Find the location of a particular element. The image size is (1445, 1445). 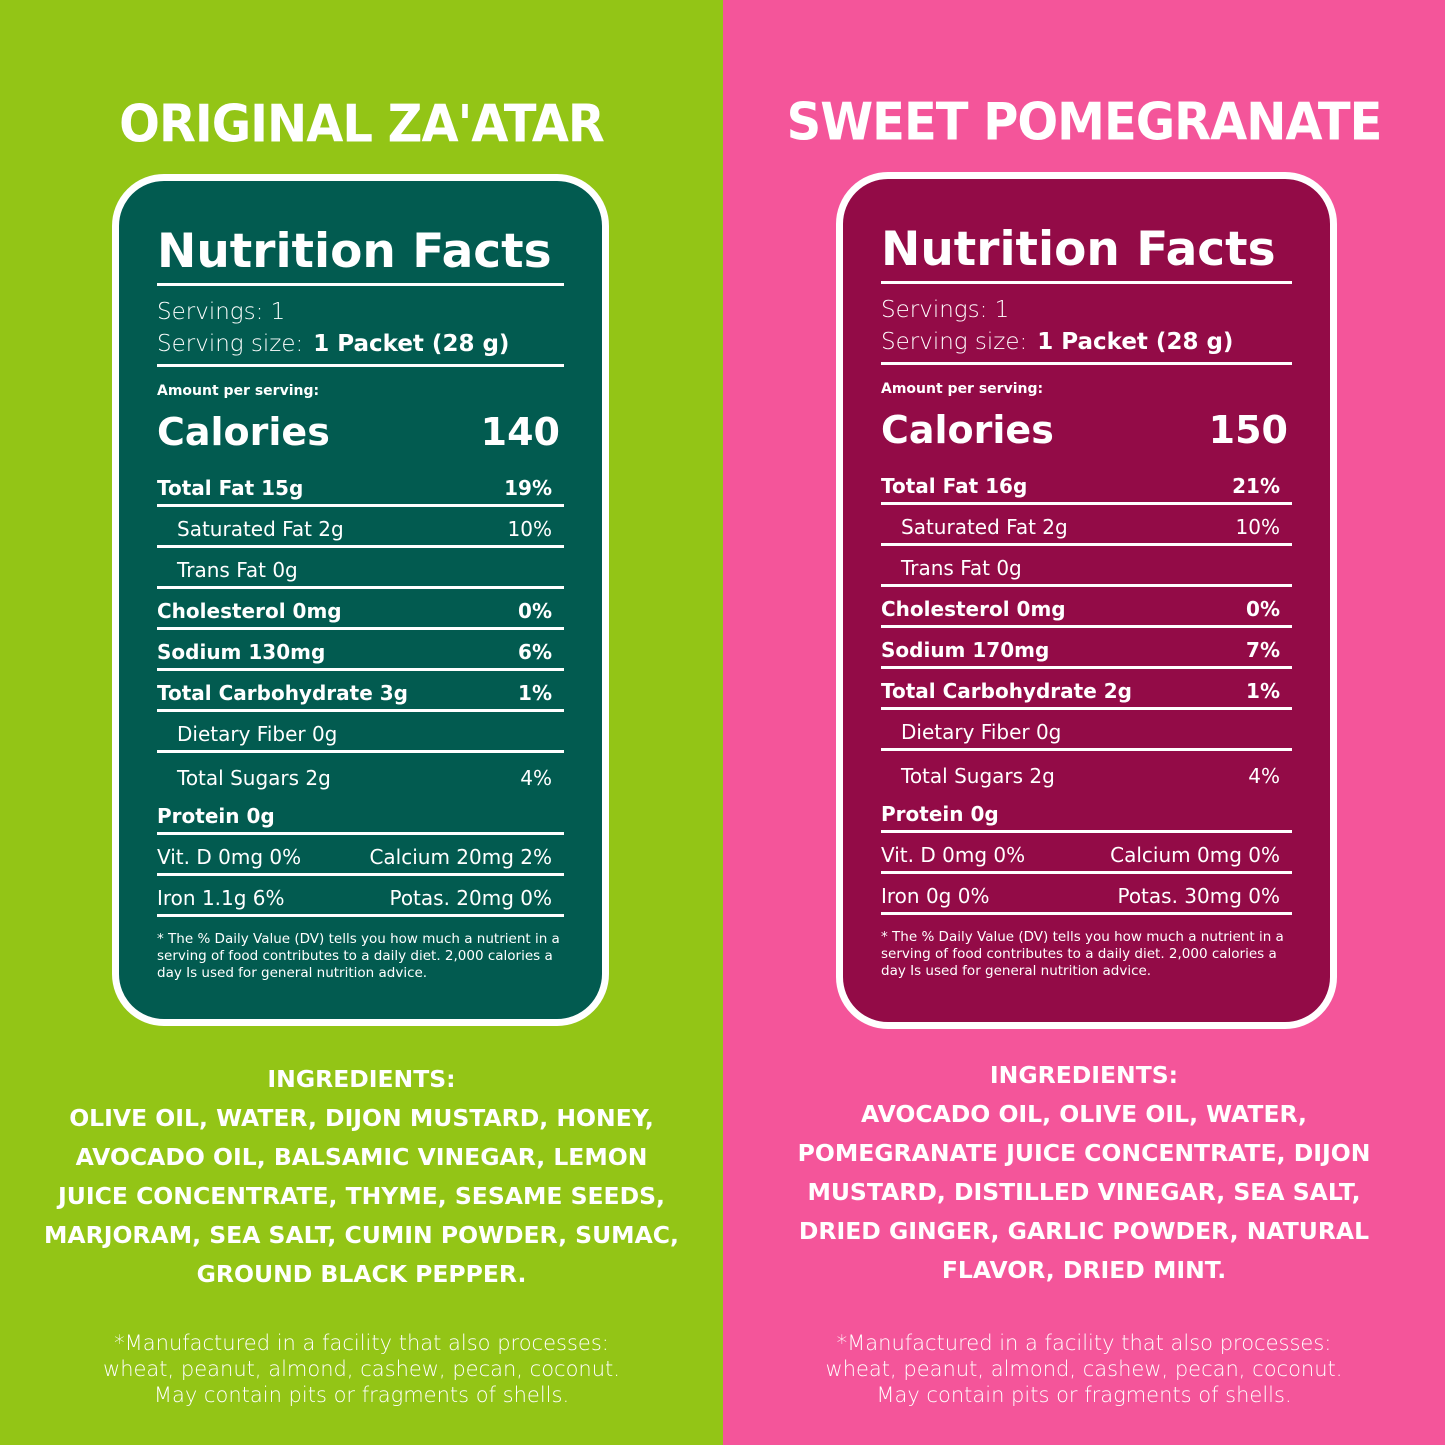

nutrient-row-total-fat: Total Fat 16g 21% is located at coordinates (1086, 487).